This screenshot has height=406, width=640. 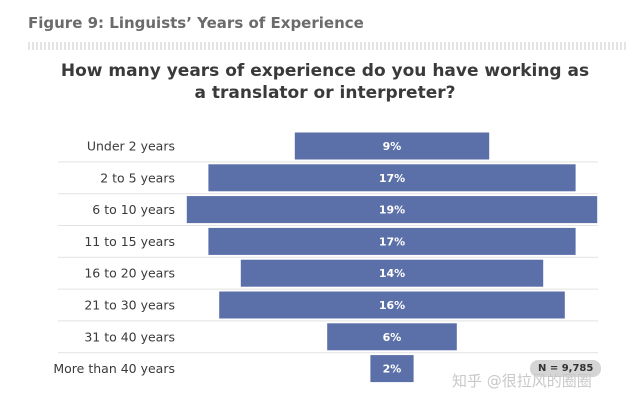 I want to click on value-label: 2%, so click(x=392, y=369).